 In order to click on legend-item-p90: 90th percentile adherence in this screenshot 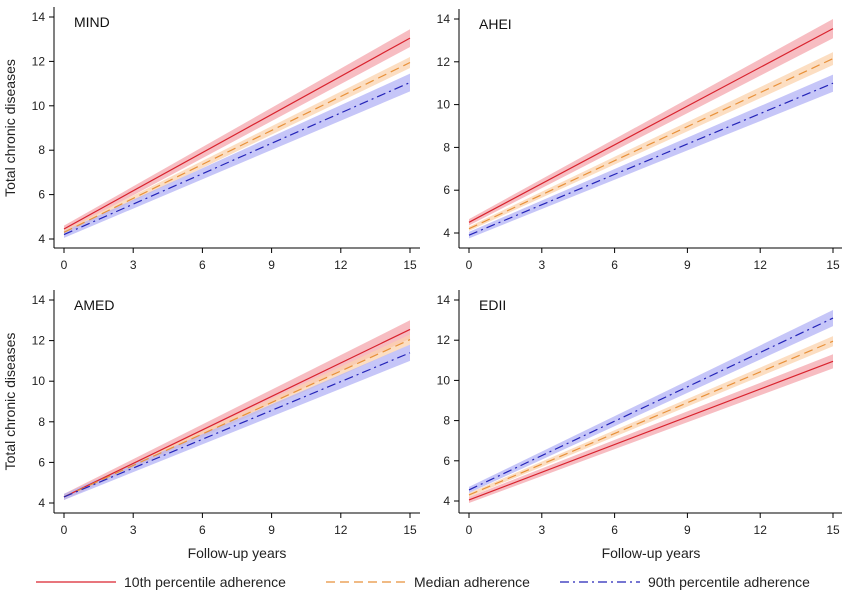, I will do `click(685, 582)`.